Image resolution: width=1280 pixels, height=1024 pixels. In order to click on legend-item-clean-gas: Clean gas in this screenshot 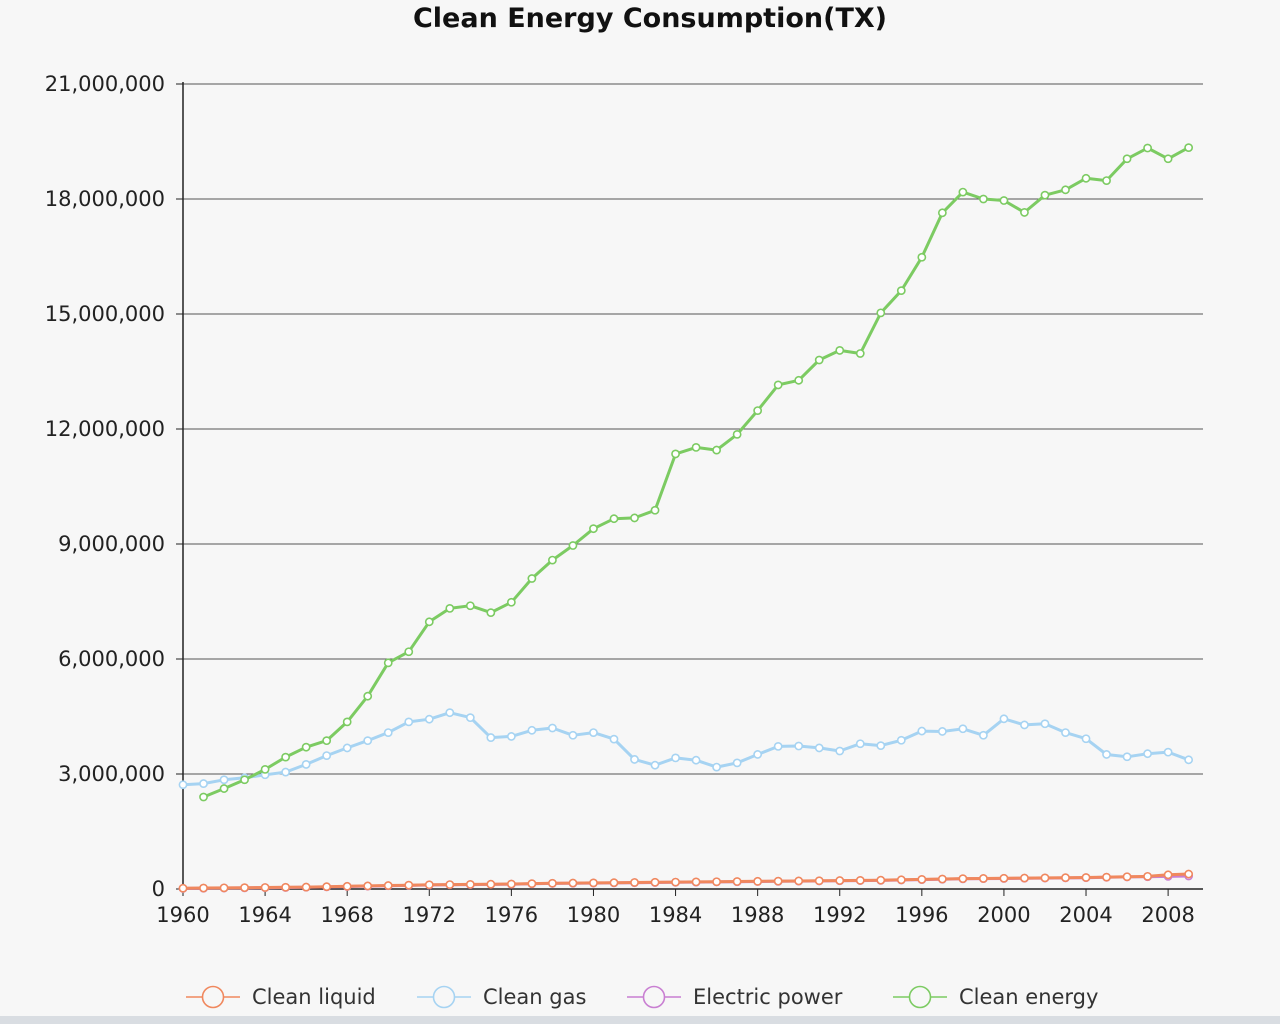, I will do `click(501, 997)`.